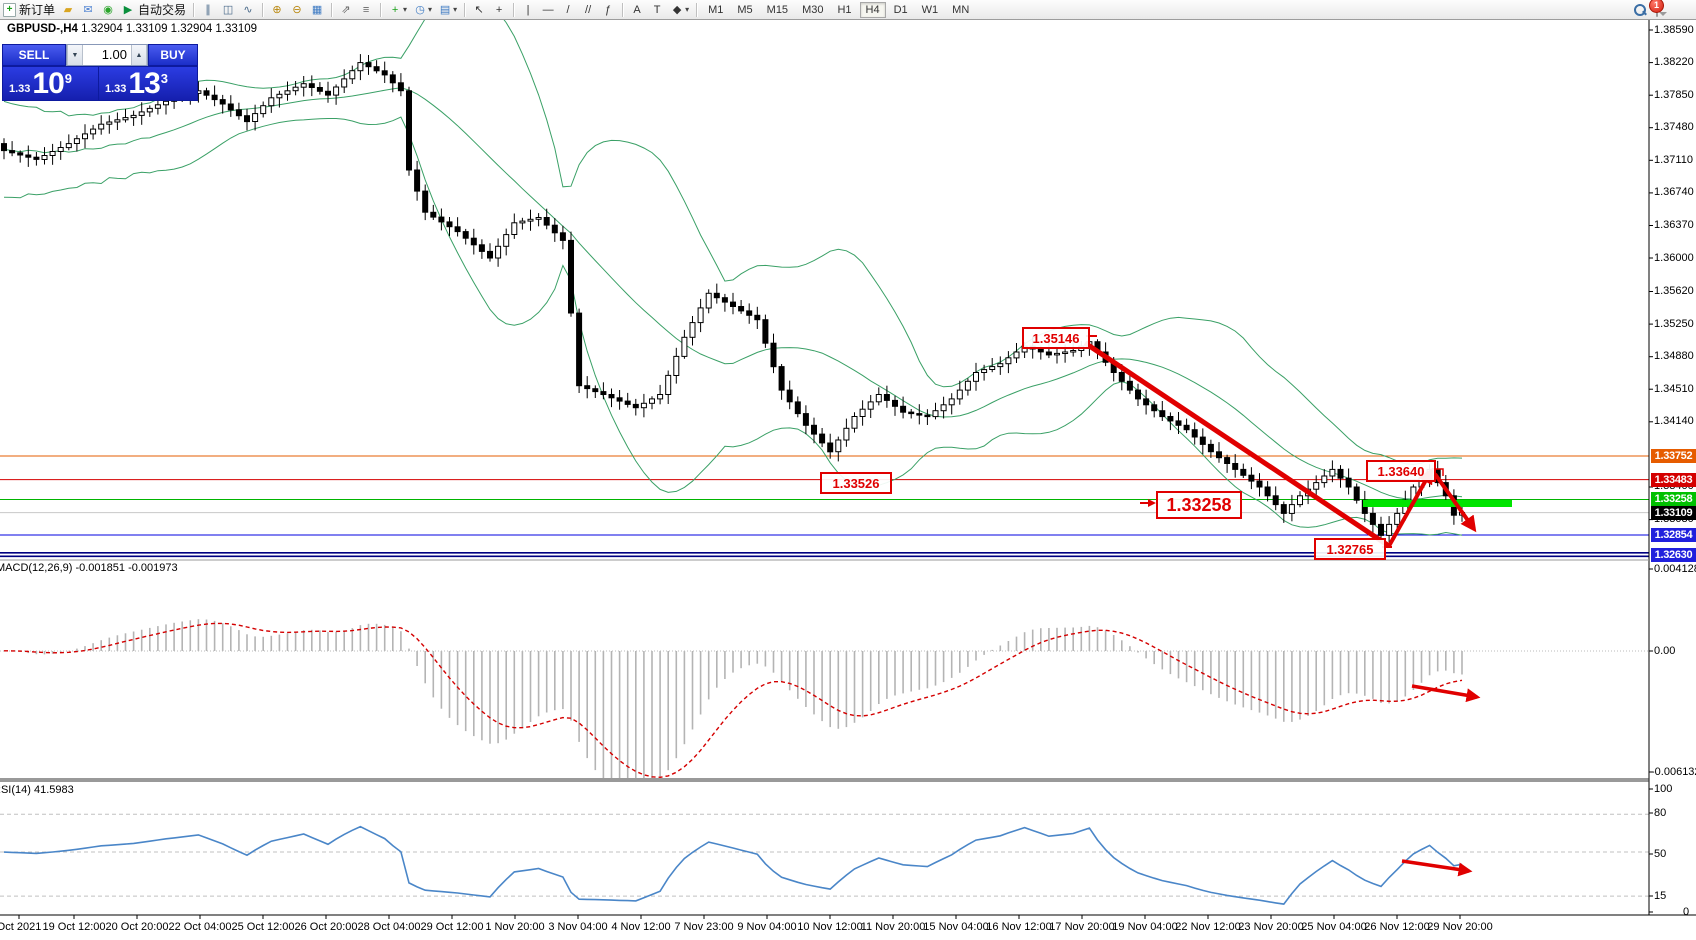 The height and width of the screenshot is (940, 1696). I want to click on autotrade-button: ▶ 自动交易, so click(153, 9).